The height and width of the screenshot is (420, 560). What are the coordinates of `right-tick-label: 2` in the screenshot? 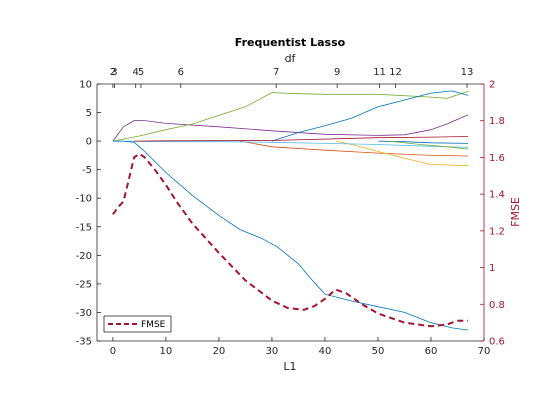 It's located at (492, 85).